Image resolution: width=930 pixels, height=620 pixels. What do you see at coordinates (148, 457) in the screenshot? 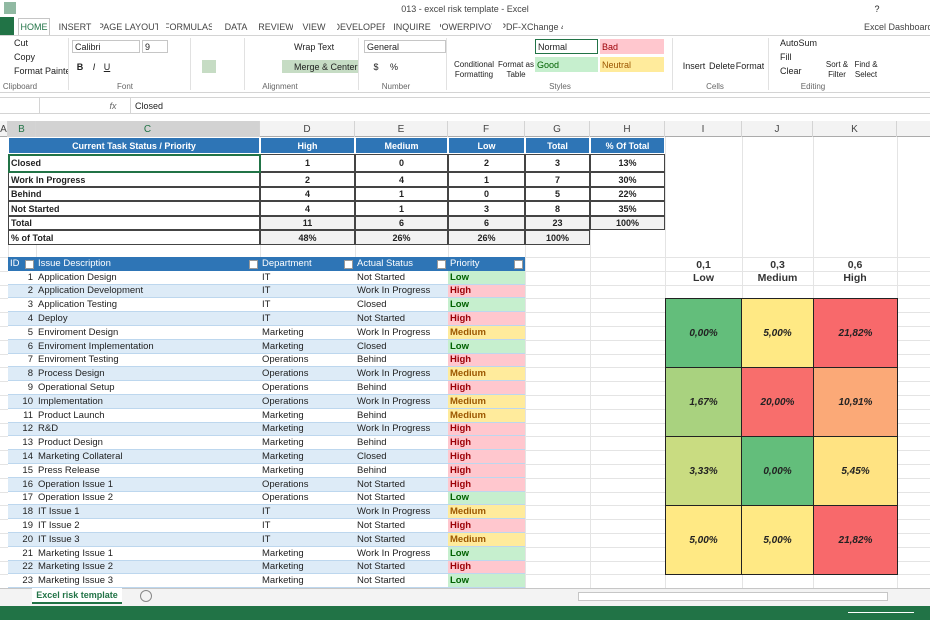
I see `issue-cell: Marketing Collateral` at bounding box center [148, 457].